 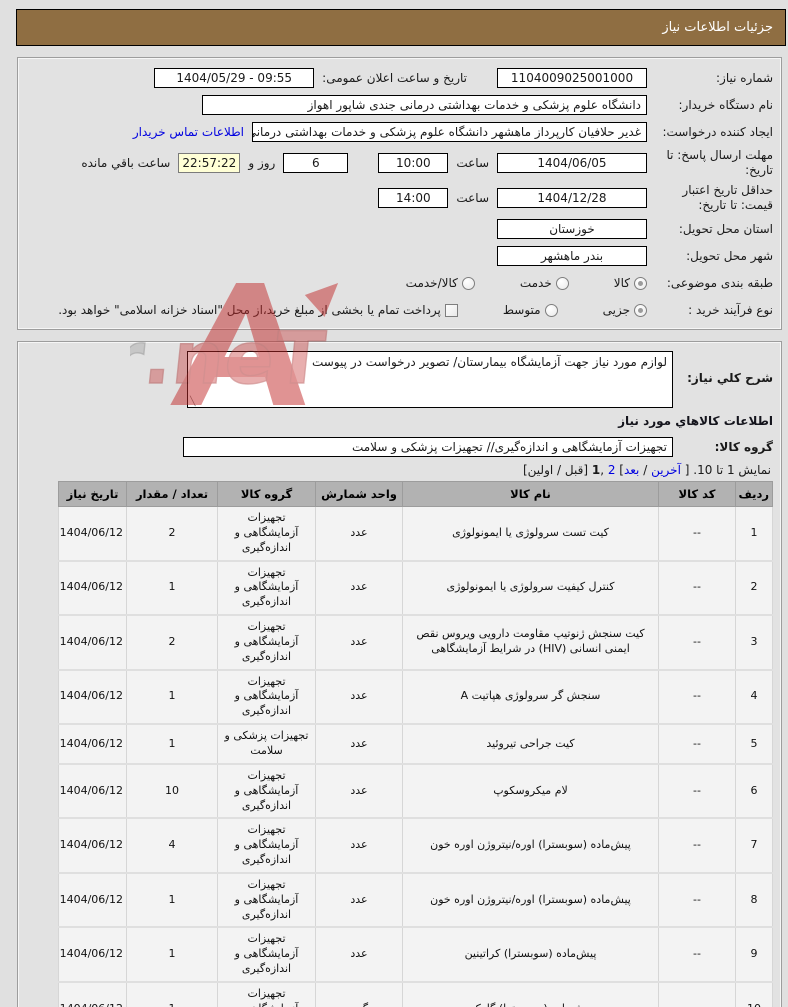 I want to click on treasury-checkbox, so click(x=451, y=310).